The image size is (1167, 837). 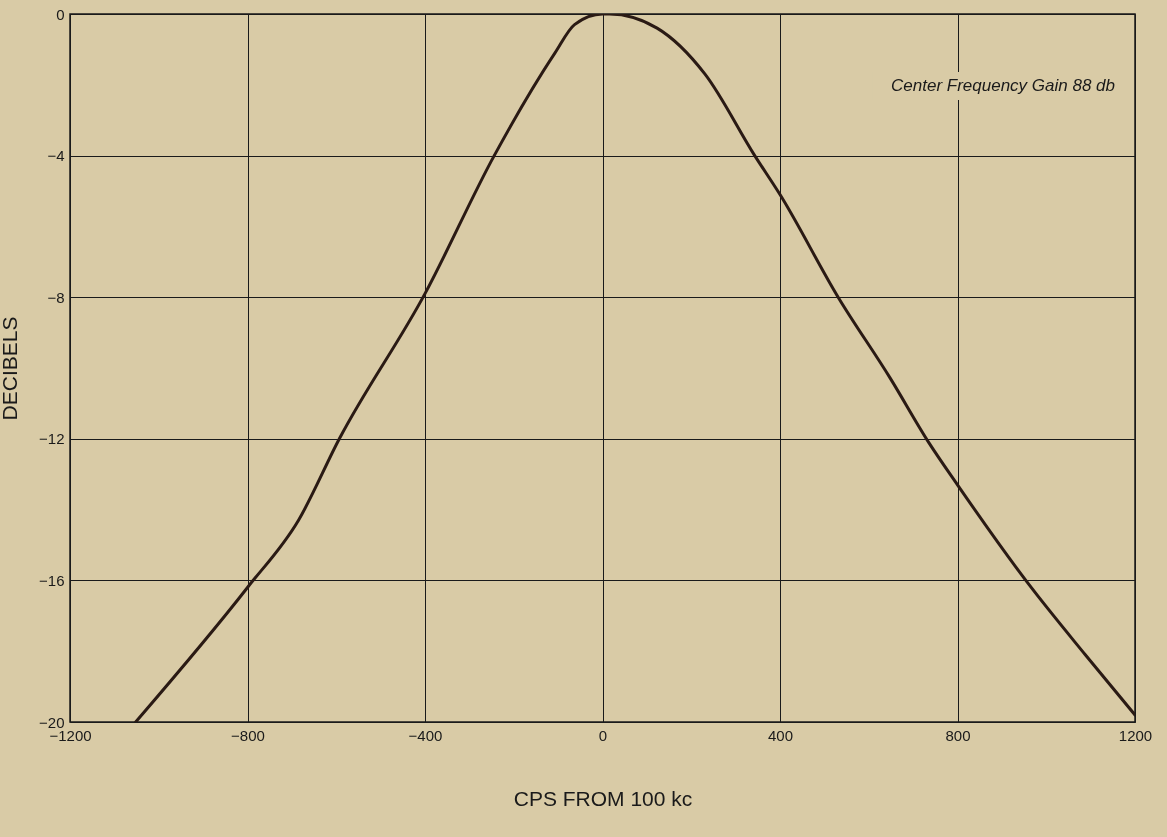 What do you see at coordinates (780, 735) in the screenshot?
I see `x-tick-label: 400` at bounding box center [780, 735].